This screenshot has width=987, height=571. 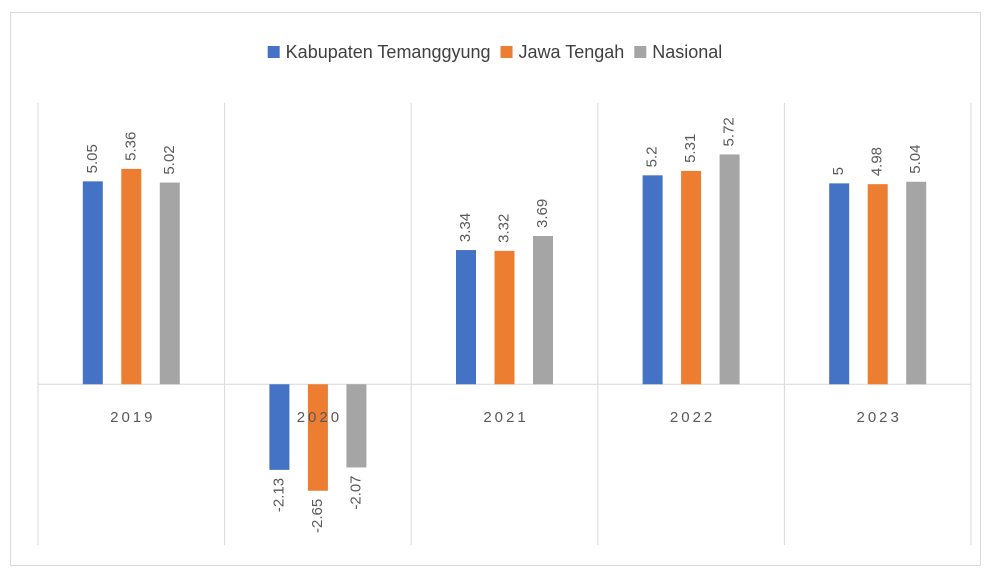 What do you see at coordinates (838, 171) in the screenshot?
I see `value-label: 5` at bounding box center [838, 171].